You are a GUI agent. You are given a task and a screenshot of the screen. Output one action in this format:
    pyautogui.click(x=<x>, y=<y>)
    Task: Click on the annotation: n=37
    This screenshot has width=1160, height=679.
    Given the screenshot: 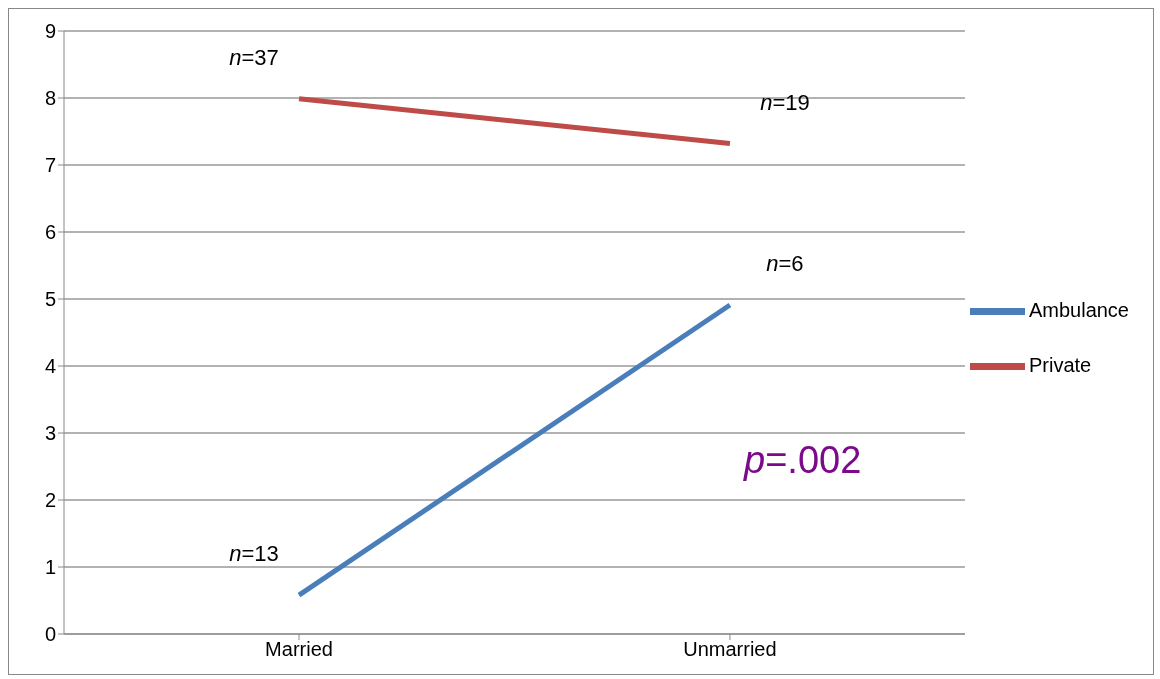 What is the action you would take?
    pyautogui.click(x=254, y=57)
    